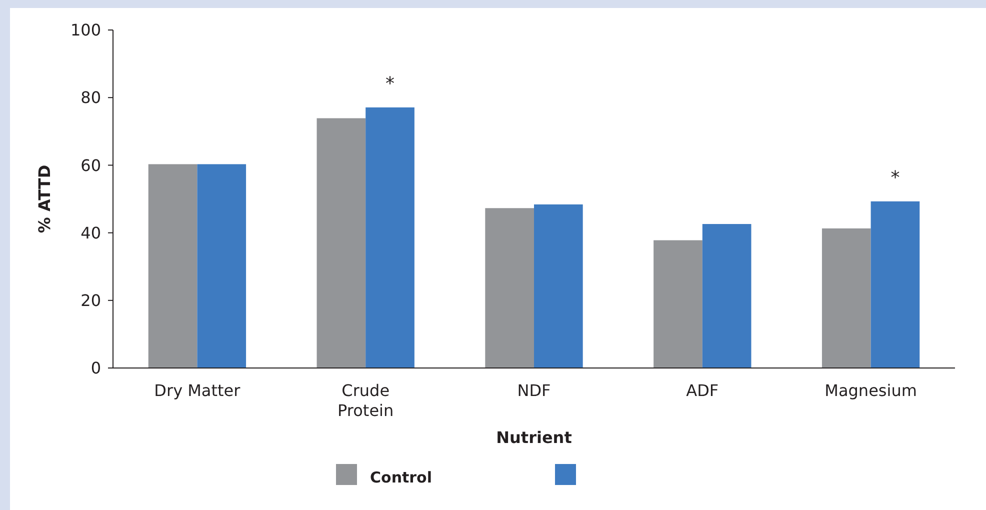  Describe the element at coordinates (90, 98) in the screenshot. I see `y-tick-label: 80` at that location.